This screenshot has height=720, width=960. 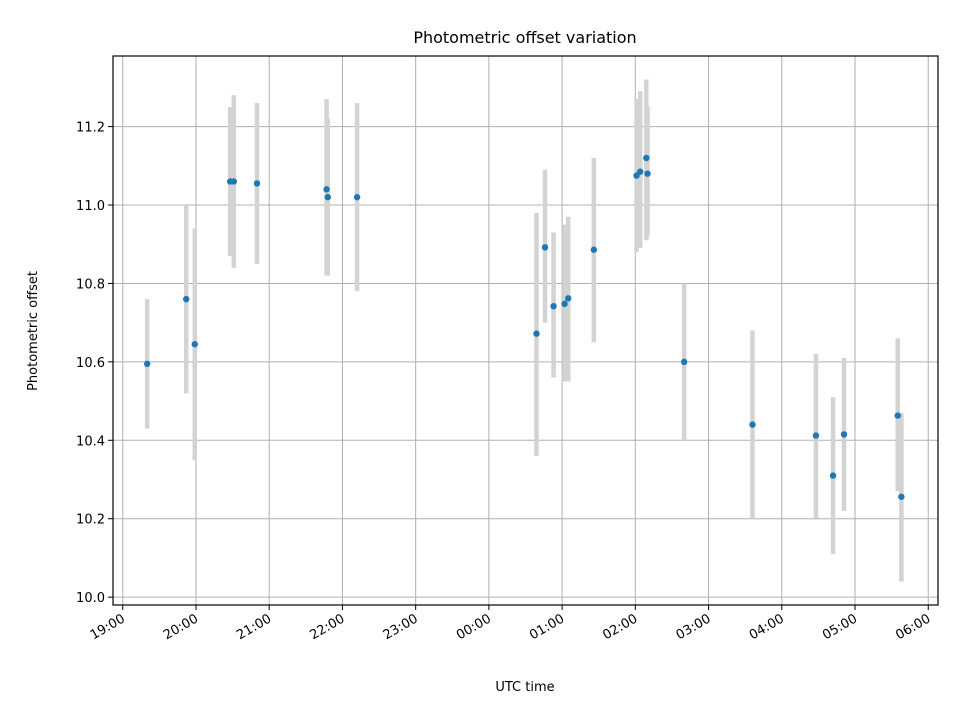 I want to click on y-tick-label: 11.2, so click(x=90, y=128).